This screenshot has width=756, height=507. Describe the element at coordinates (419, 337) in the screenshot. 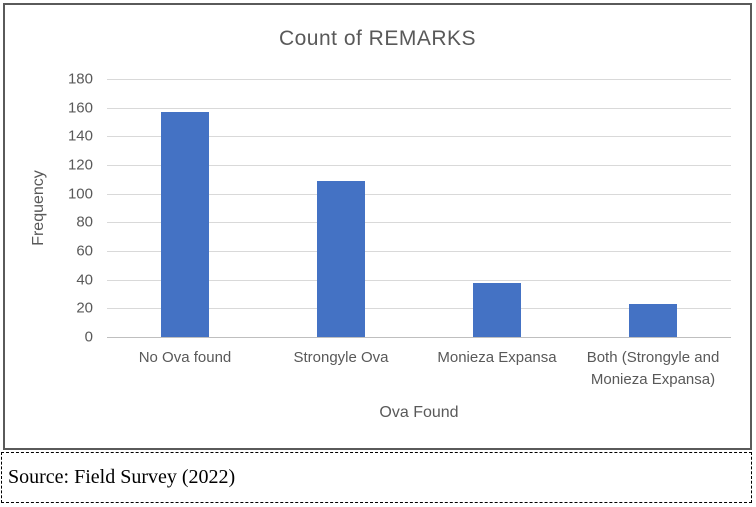

I see `x-axis-line` at that location.